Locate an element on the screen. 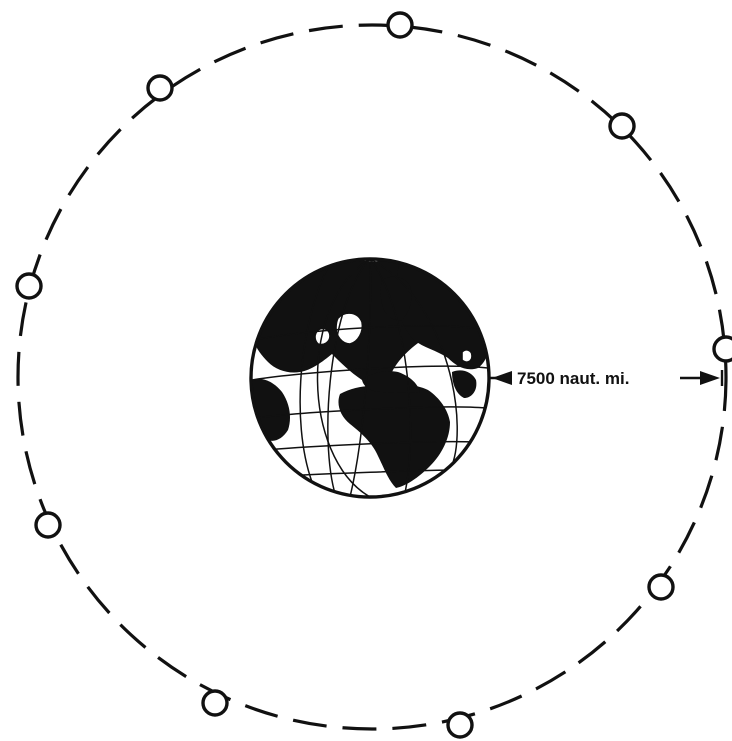 This screenshot has width=732, height=741. distance-dimension: 7500 naut. mi. is located at coordinates (607, 378).